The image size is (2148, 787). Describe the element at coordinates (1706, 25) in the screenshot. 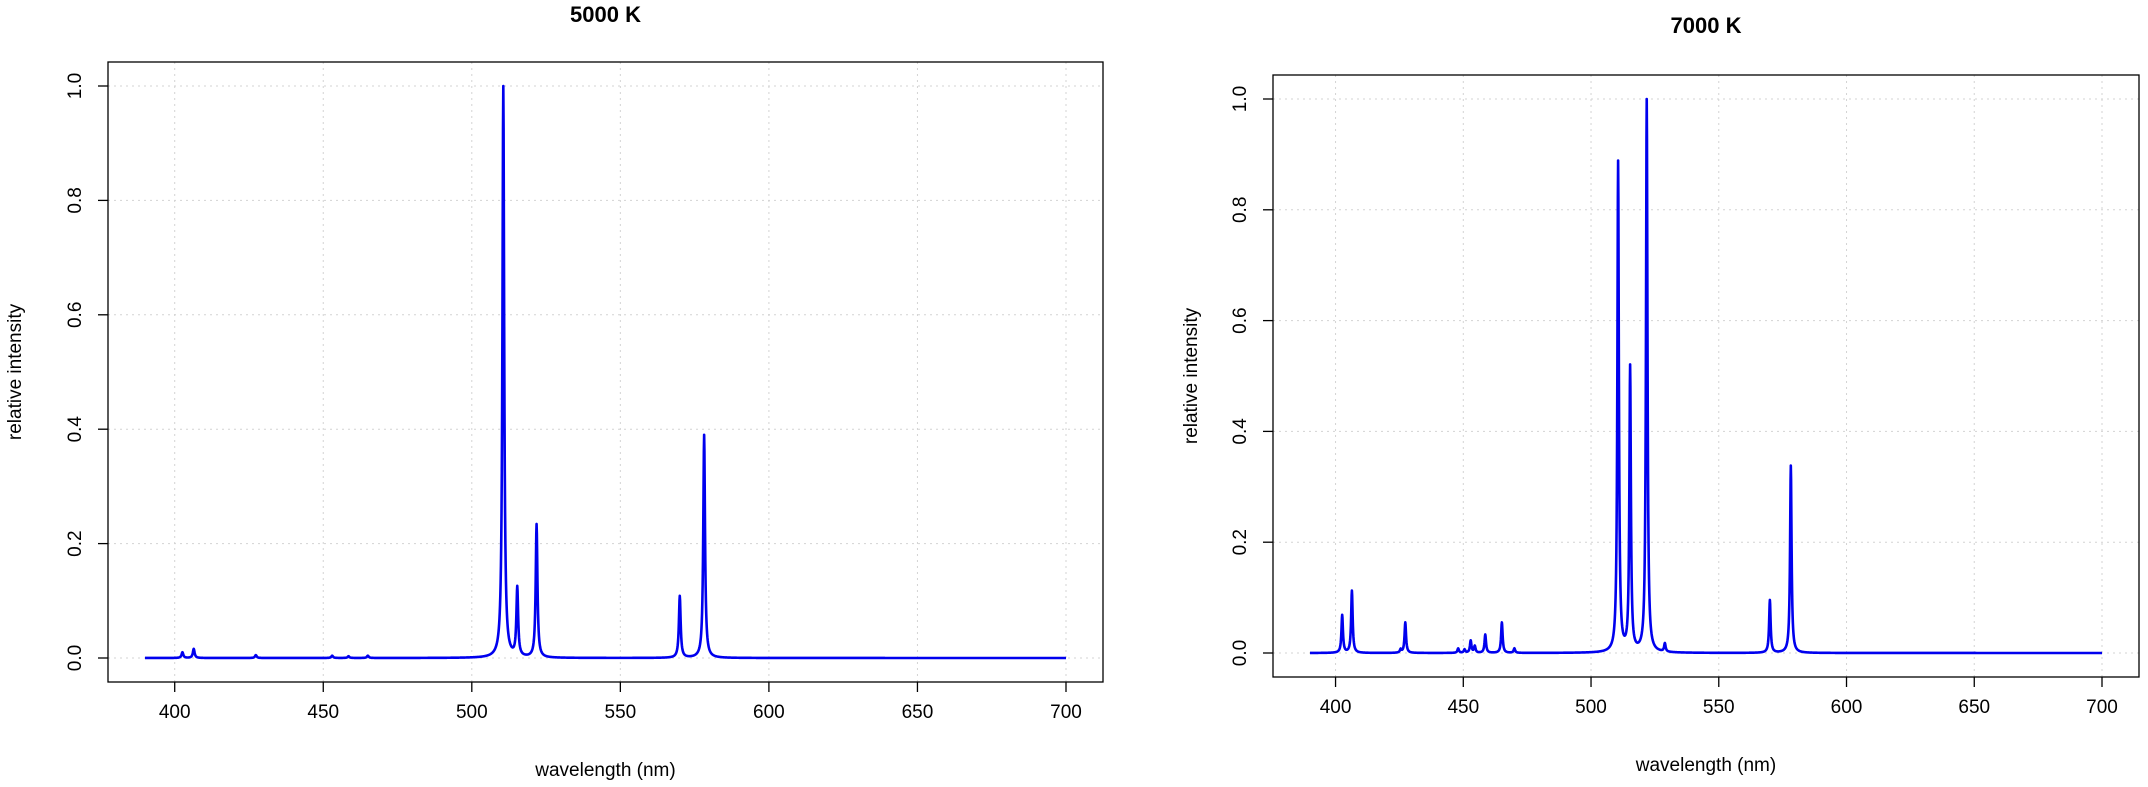

I see `chart-title: 7000 K` at that location.